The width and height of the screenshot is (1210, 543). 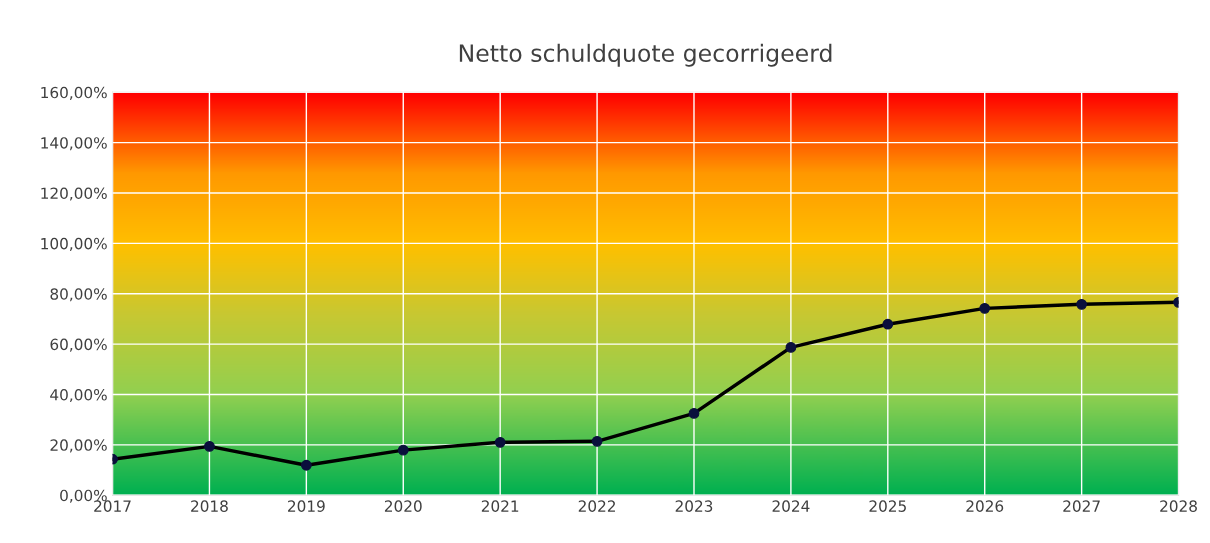 I want to click on x-tick-label: 2028, so click(x=1178, y=506).